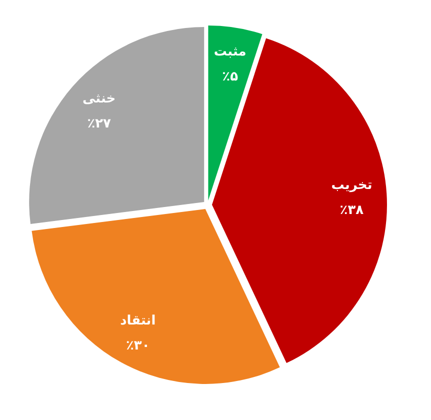 The height and width of the screenshot is (420, 431). Describe the element at coordinates (230, 76) in the screenshot. I see `data-label: ٪۵` at that location.